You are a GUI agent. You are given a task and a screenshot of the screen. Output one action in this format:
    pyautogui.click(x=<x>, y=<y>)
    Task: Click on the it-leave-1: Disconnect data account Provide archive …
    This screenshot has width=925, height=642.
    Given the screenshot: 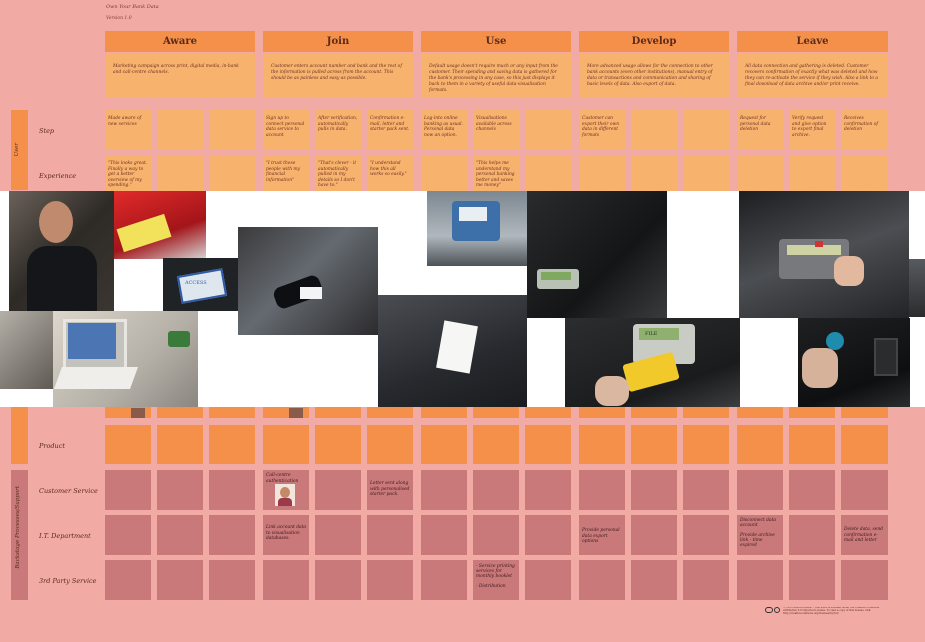 What is the action you would take?
    pyautogui.click(x=760, y=535)
    